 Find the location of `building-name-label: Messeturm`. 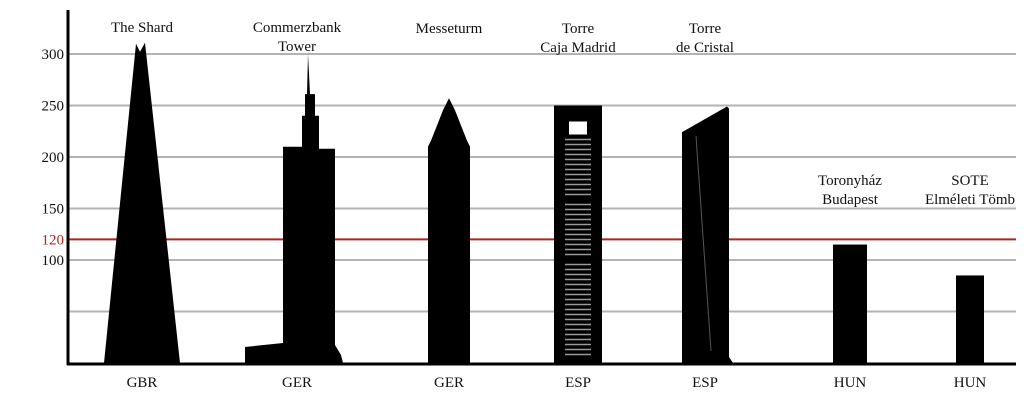

building-name-label: Messeturm is located at coordinates (449, 29).